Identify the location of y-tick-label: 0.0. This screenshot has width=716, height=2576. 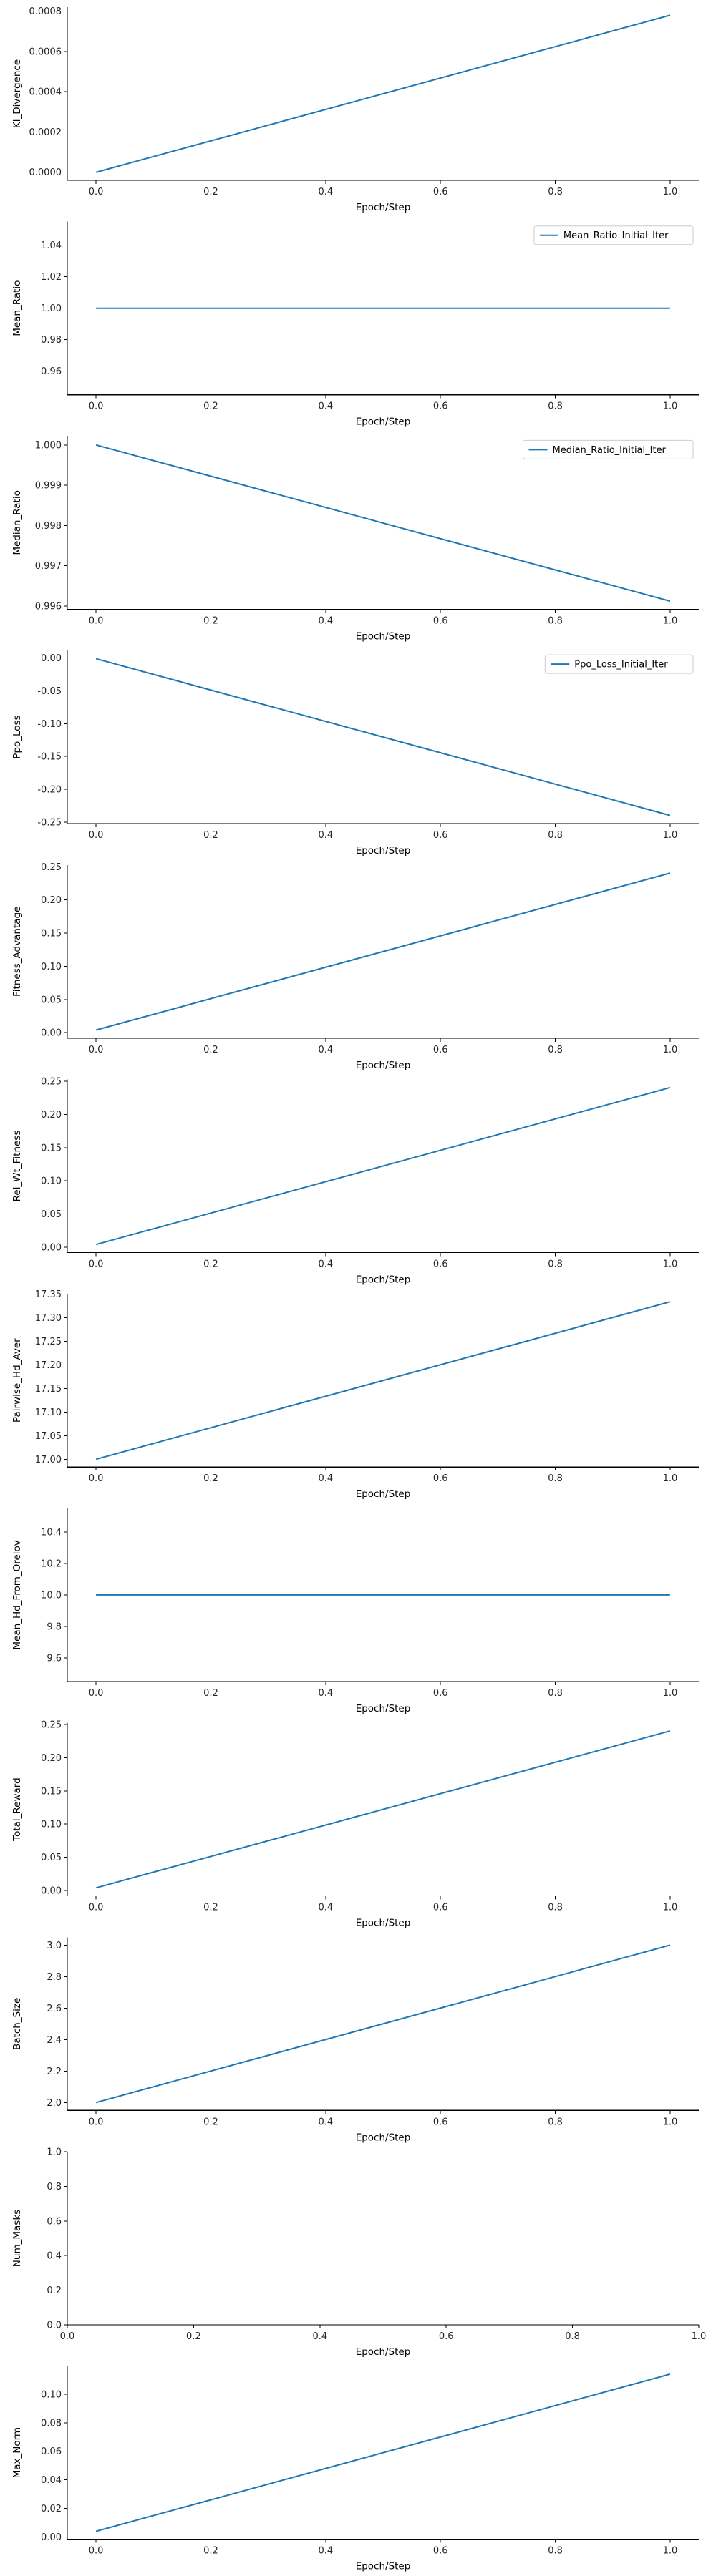
(54, 2326).